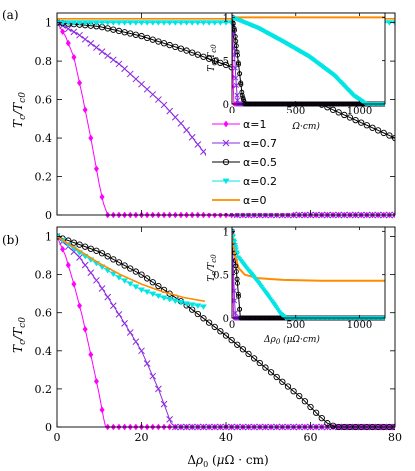 The height and width of the screenshot is (471, 415). Describe the element at coordinates (44, 389) in the screenshot. I see `panel-b-ytick-label-1: 0.2` at that location.